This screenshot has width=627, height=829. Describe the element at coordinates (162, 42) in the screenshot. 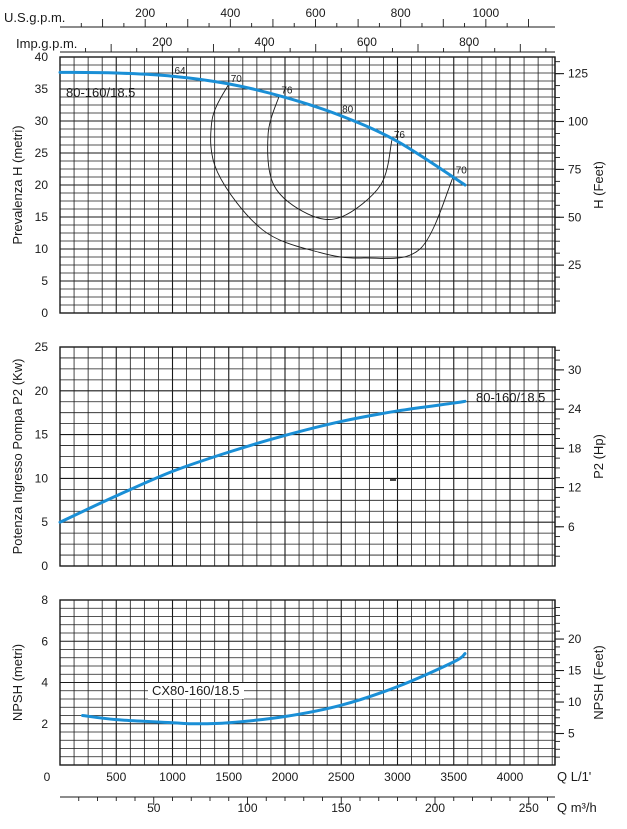

I see `imp-gpm-tick-label: 200` at that location.